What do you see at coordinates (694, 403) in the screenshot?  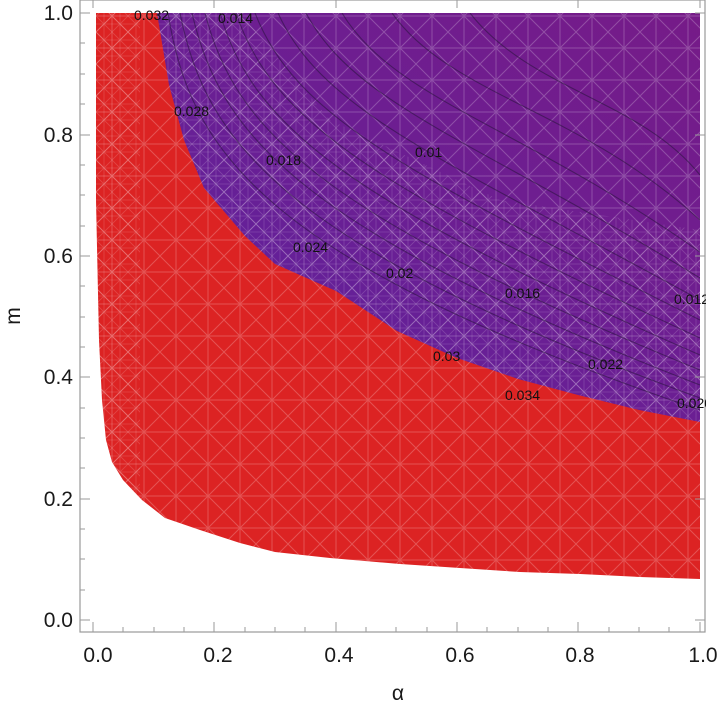 I see `contour-label: 0.020` at bounding box center [694, 403].